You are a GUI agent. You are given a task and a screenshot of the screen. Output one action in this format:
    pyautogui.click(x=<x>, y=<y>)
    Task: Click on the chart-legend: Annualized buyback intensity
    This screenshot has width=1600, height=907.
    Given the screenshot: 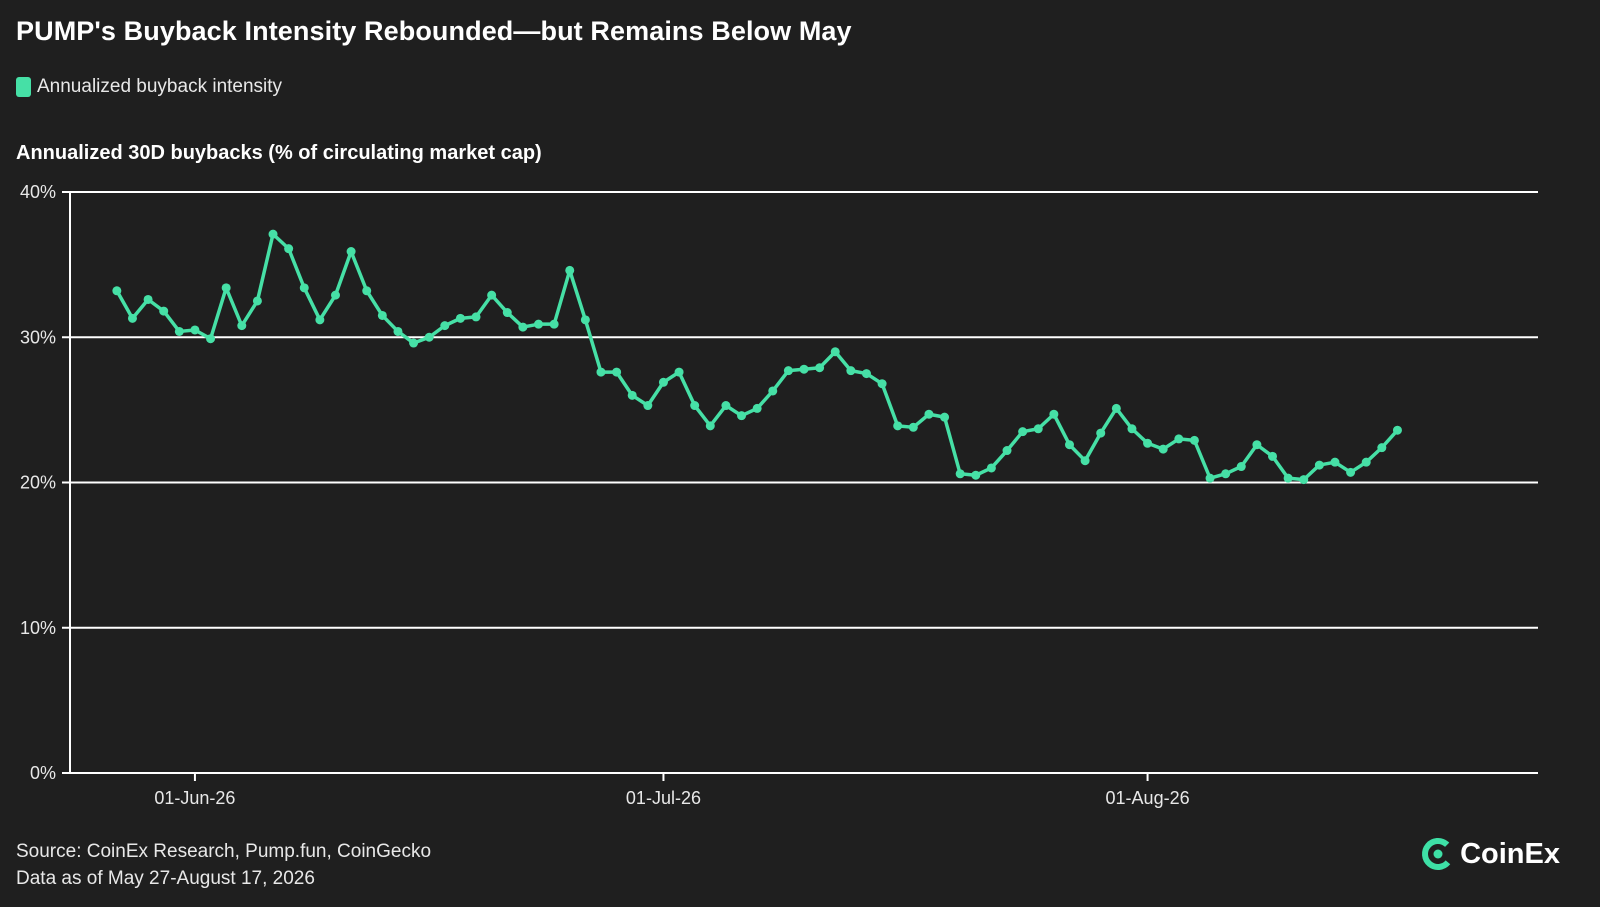 What is the action you would take?
    pyautogui.click(x=149, y=87)
    